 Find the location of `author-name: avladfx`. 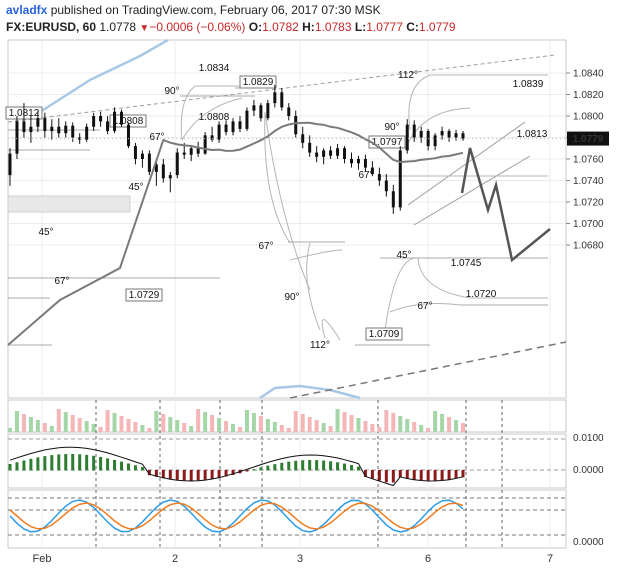

author-name: avladfx is located at coordinates (27, 10).